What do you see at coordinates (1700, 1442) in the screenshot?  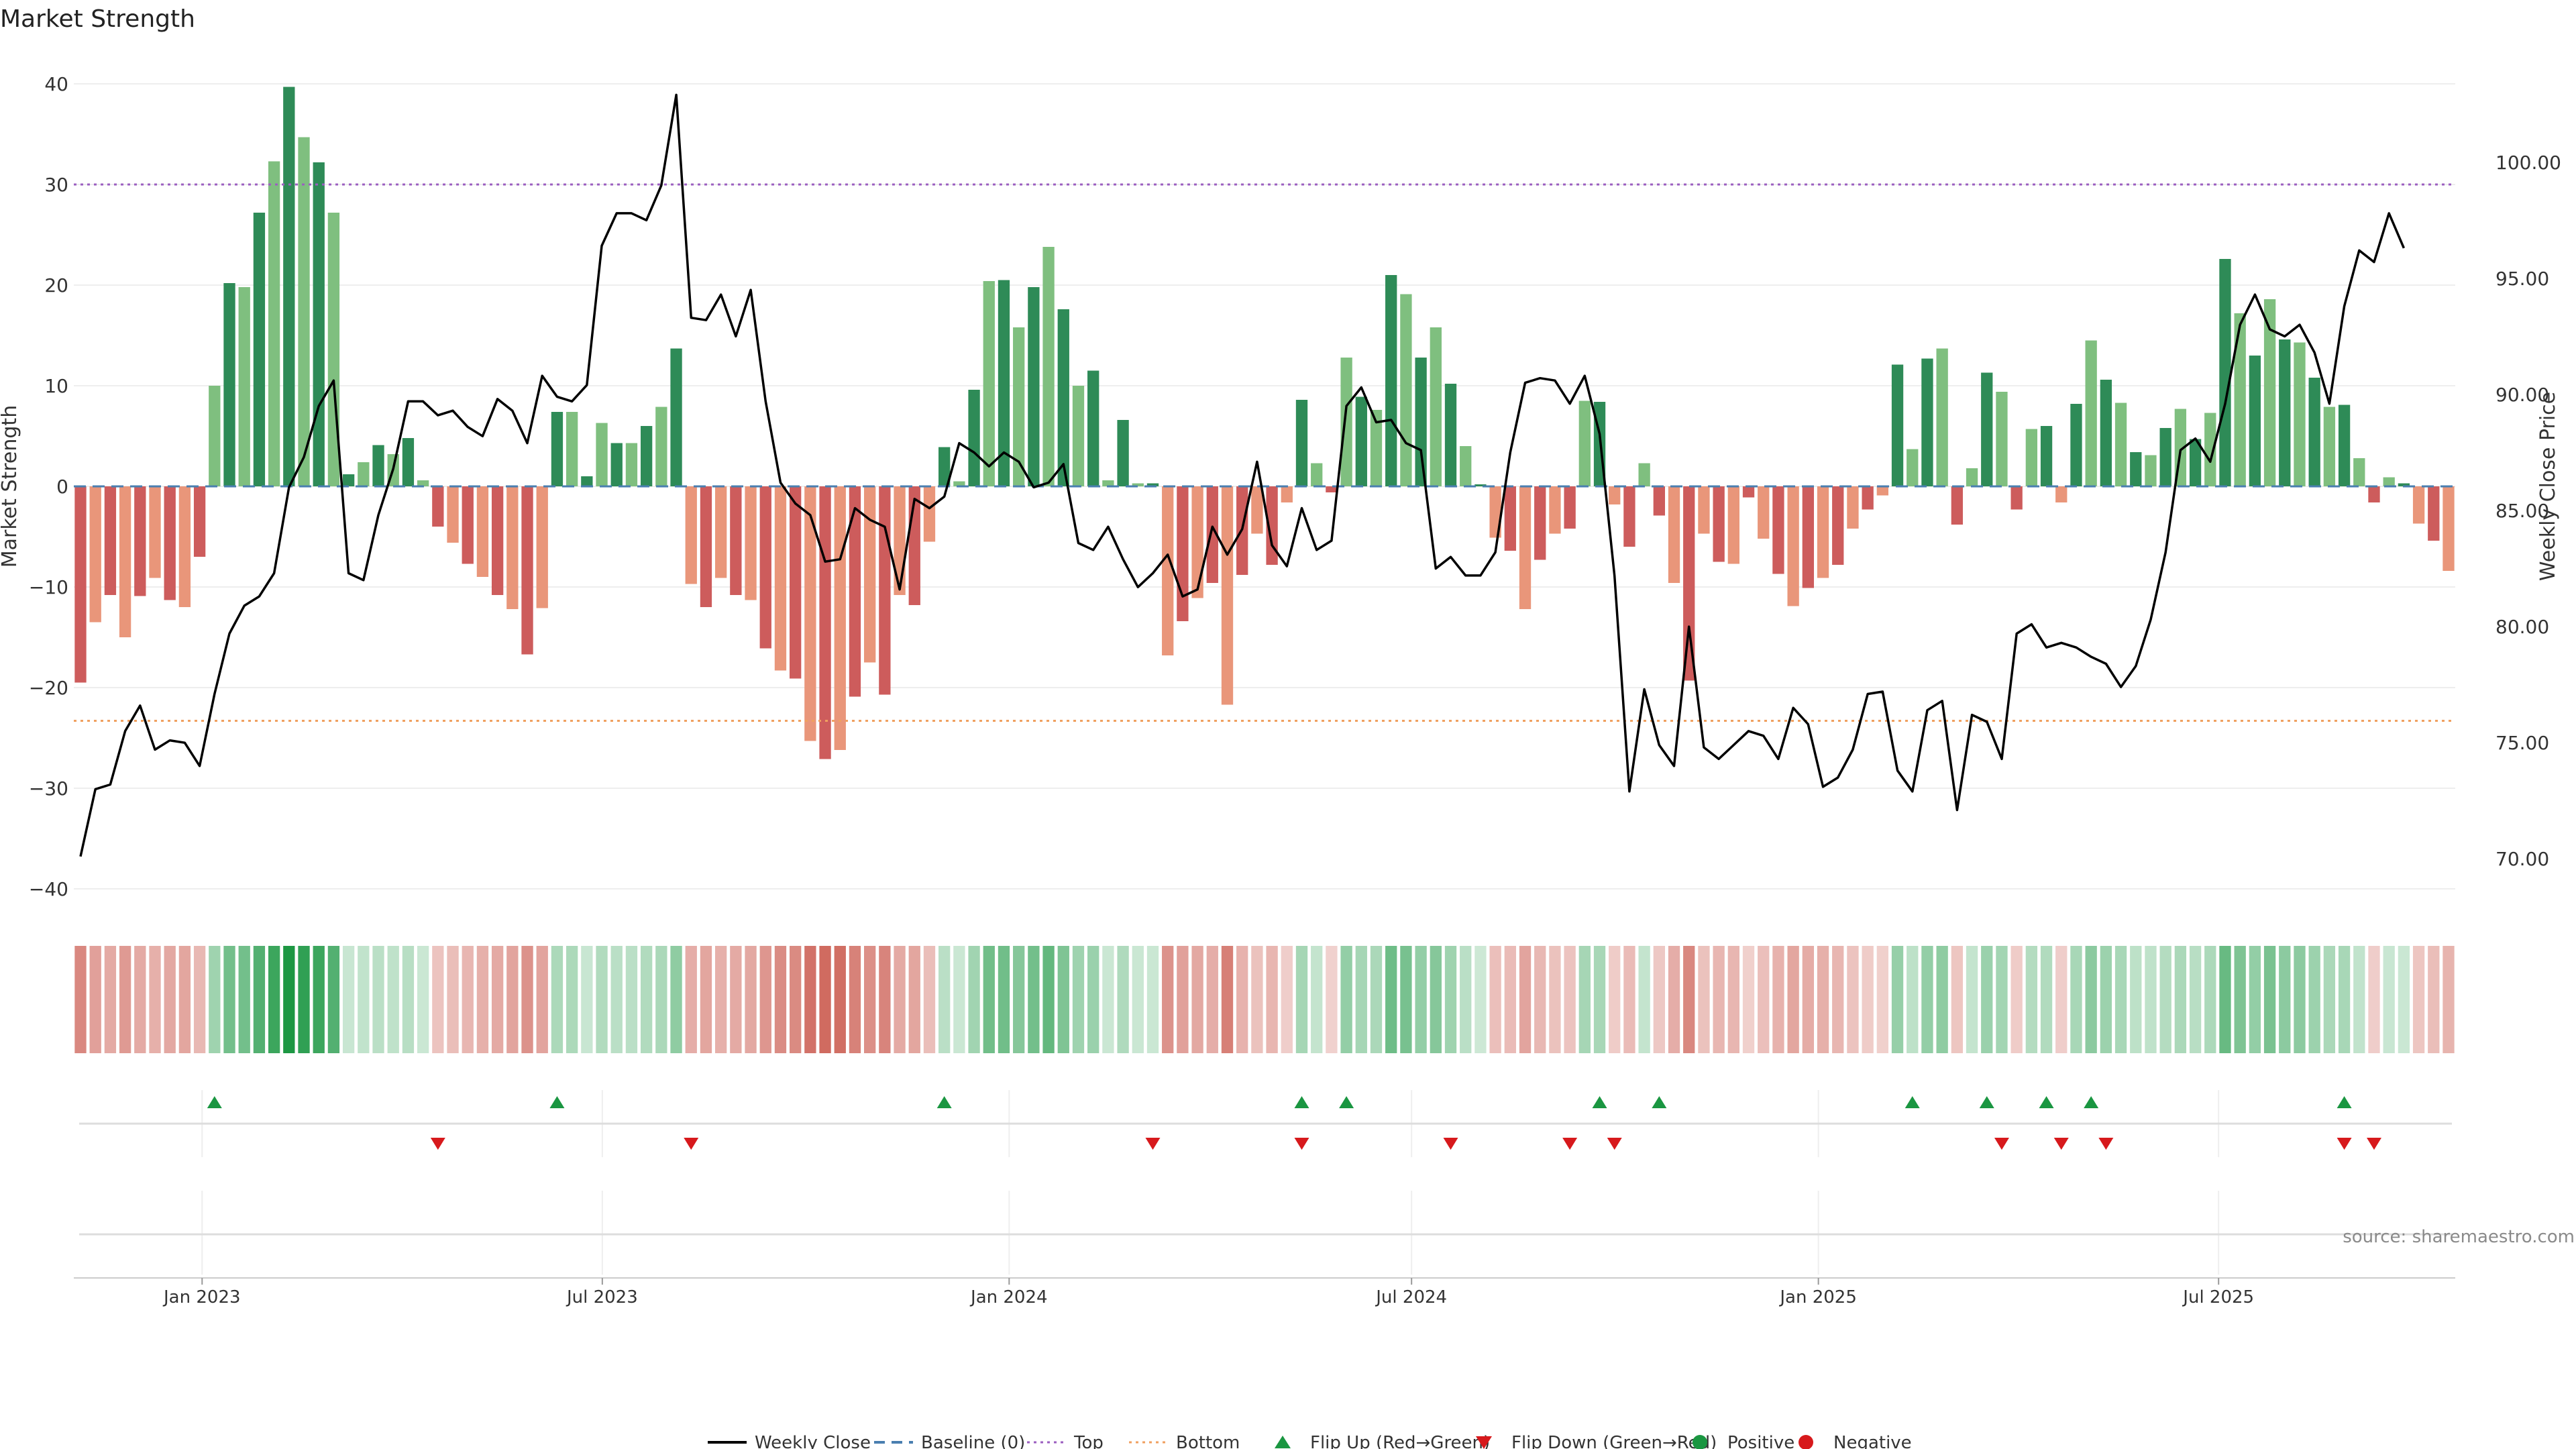 I see `legend-positive-swatch` at bounding box center [1700, 1442].